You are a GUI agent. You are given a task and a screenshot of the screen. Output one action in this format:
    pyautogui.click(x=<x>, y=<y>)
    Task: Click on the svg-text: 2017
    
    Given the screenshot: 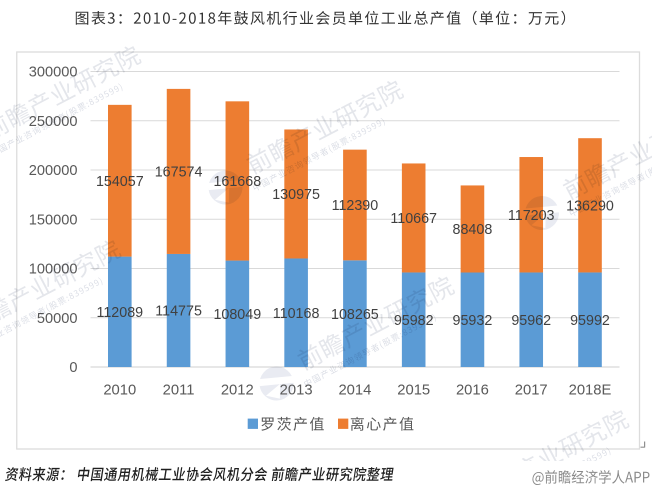 What is the action you would take?
    pyautogui.click(x=531, y=390)
    